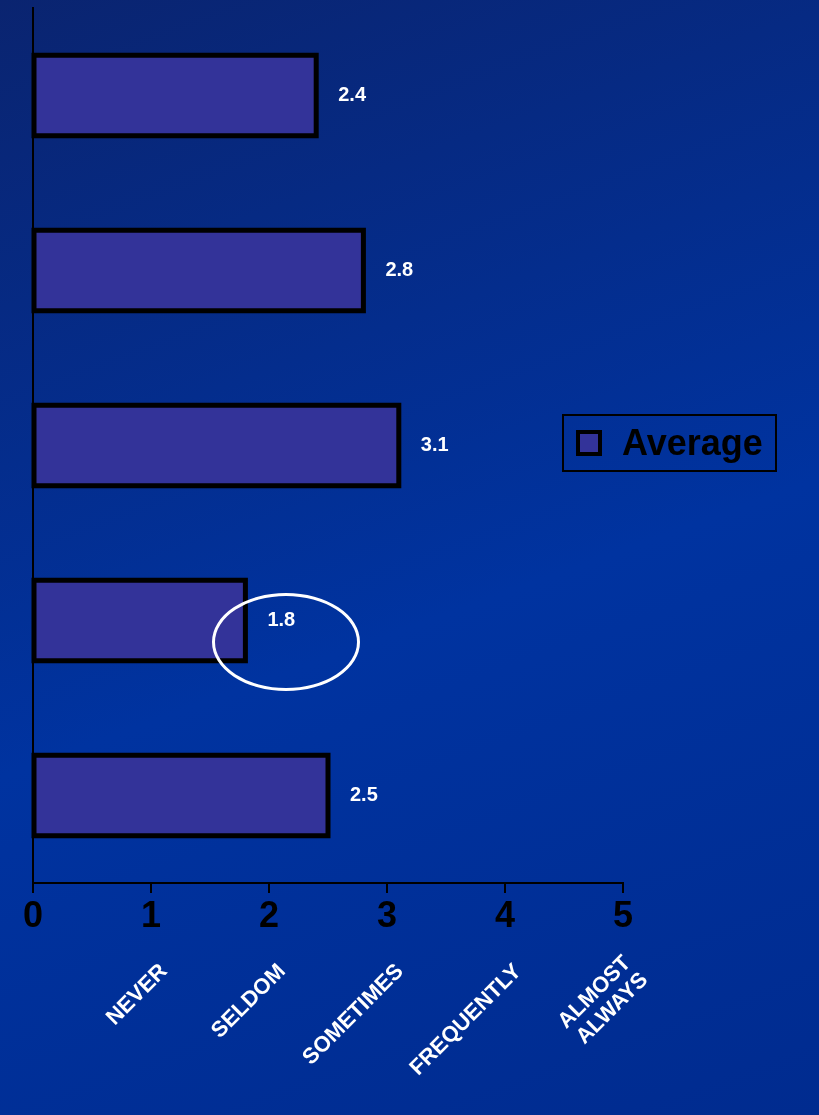  I want to click on text: Average, so click(692, 442).